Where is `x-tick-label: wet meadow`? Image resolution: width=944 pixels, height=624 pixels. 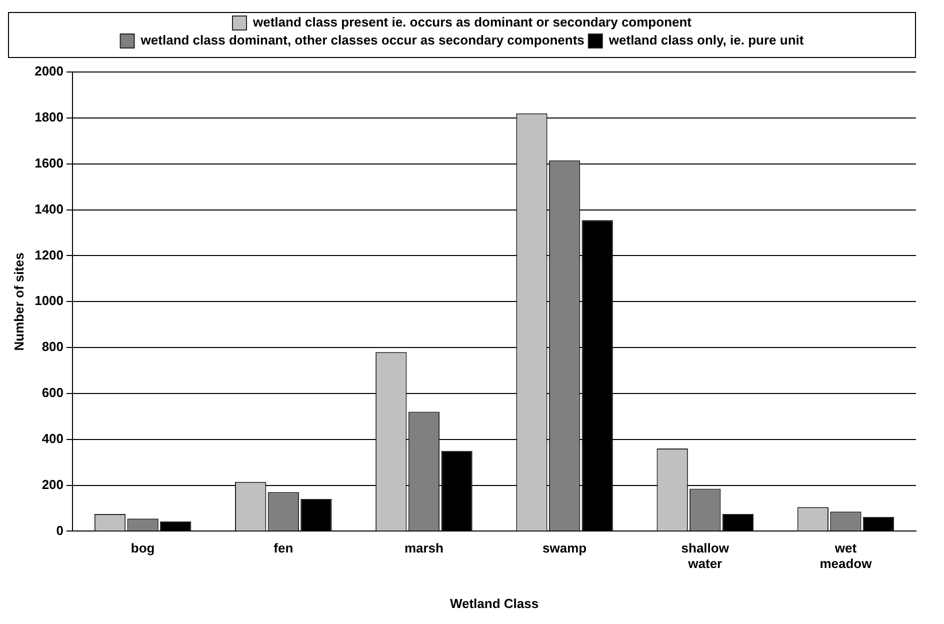
x-tick-label: wet meadow is located at coordinates (846, 556).